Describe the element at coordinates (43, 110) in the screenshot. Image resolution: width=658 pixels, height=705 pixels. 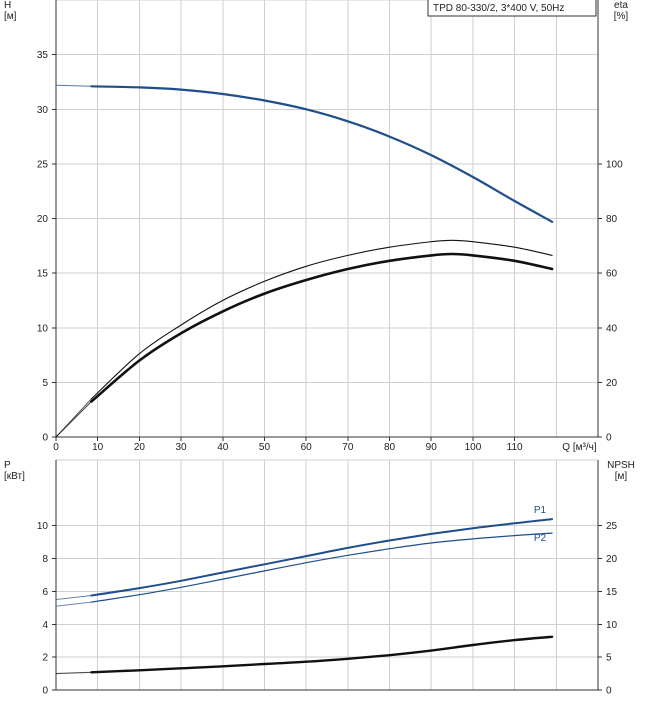
I see `y-tick-label-left: 30` at that location.